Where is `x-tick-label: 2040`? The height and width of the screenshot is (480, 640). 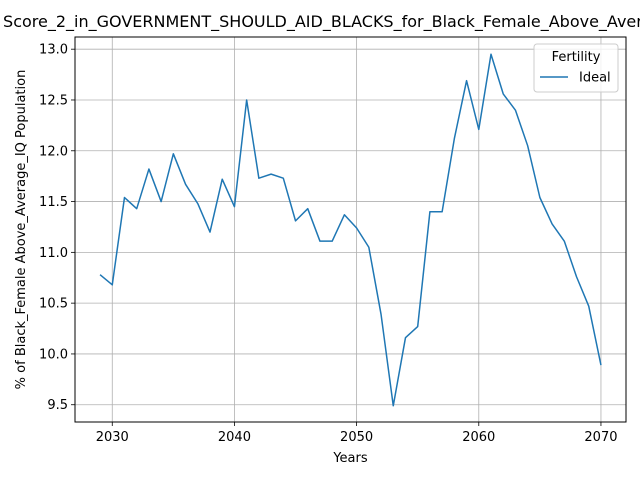 x-tick-label: 2040 is located at coordinates (234, 437).